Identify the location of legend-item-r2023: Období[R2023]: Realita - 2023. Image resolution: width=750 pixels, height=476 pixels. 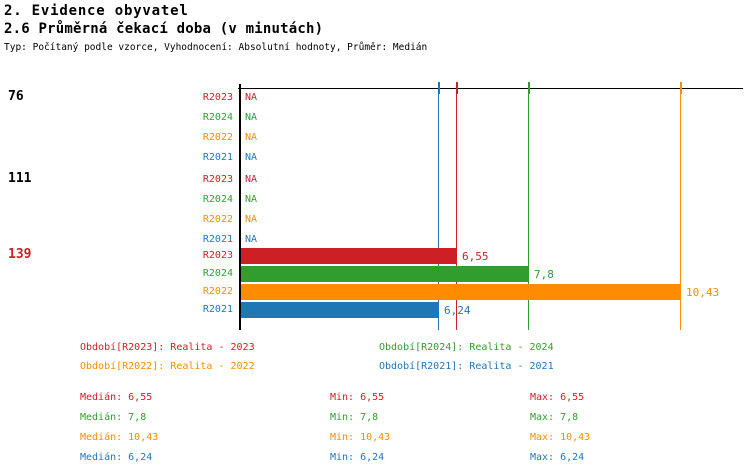
(167, 347).